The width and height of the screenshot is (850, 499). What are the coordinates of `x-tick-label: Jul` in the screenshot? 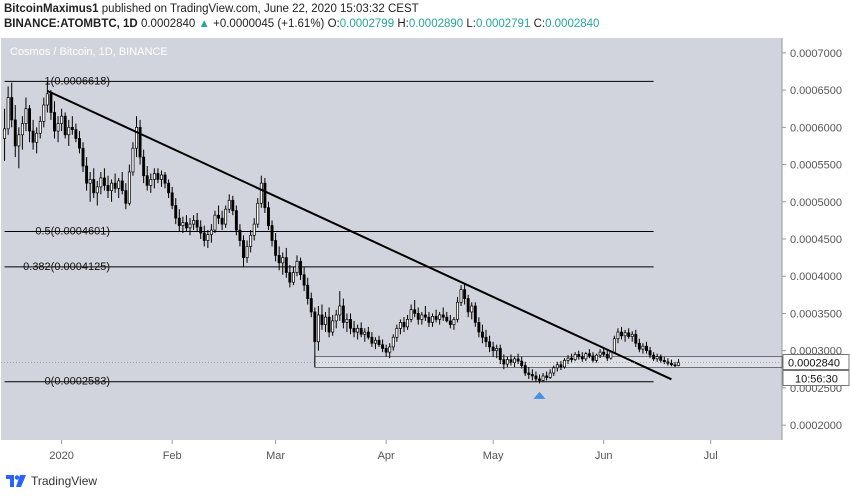 It's located at (711, 456).